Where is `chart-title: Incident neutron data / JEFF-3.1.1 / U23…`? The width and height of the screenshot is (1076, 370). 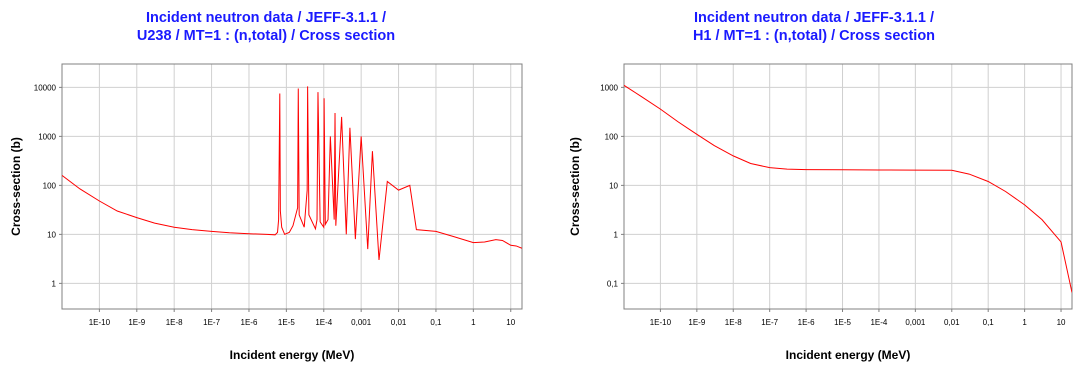
chart-title: Incident neutron data / JEFF-3.1.1 / U23… is located at coordinates (266, 27).